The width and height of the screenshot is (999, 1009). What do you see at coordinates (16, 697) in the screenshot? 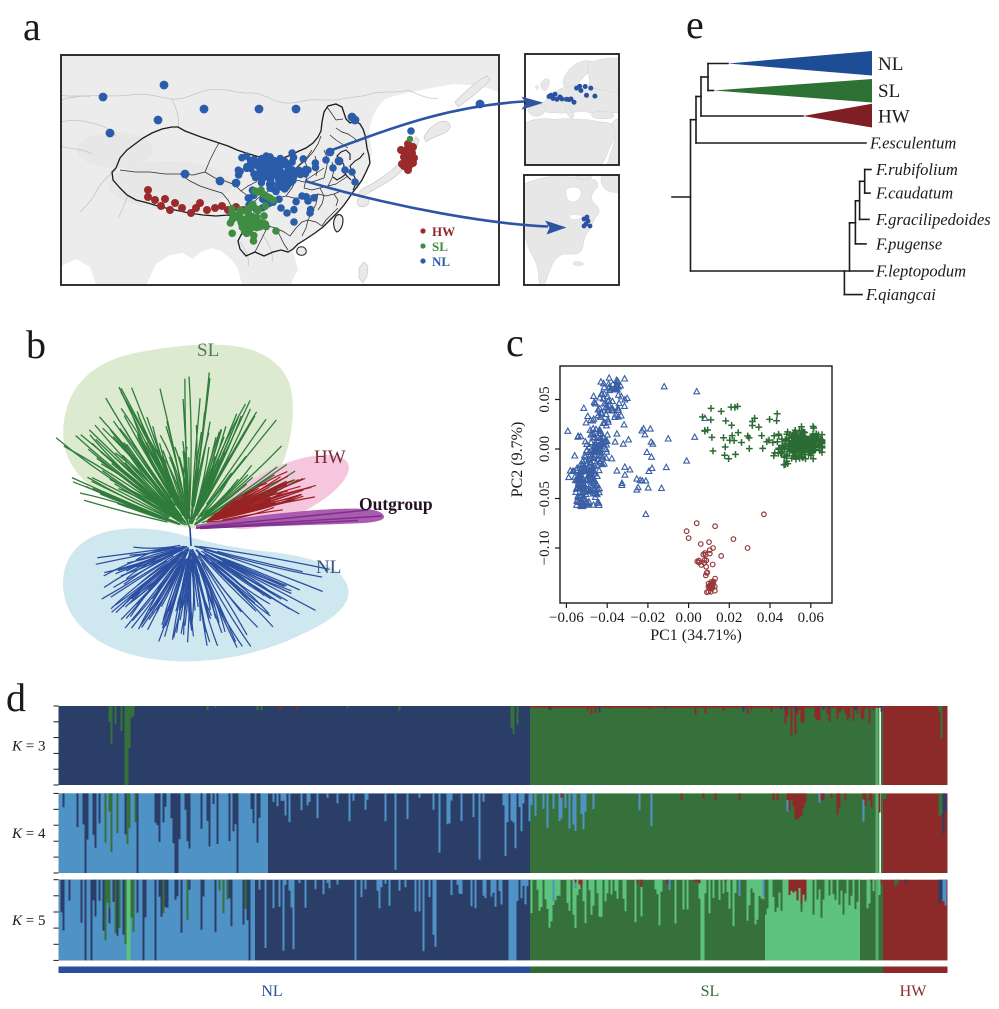
I see `svg-text: d` at bounding box center [16, 697].